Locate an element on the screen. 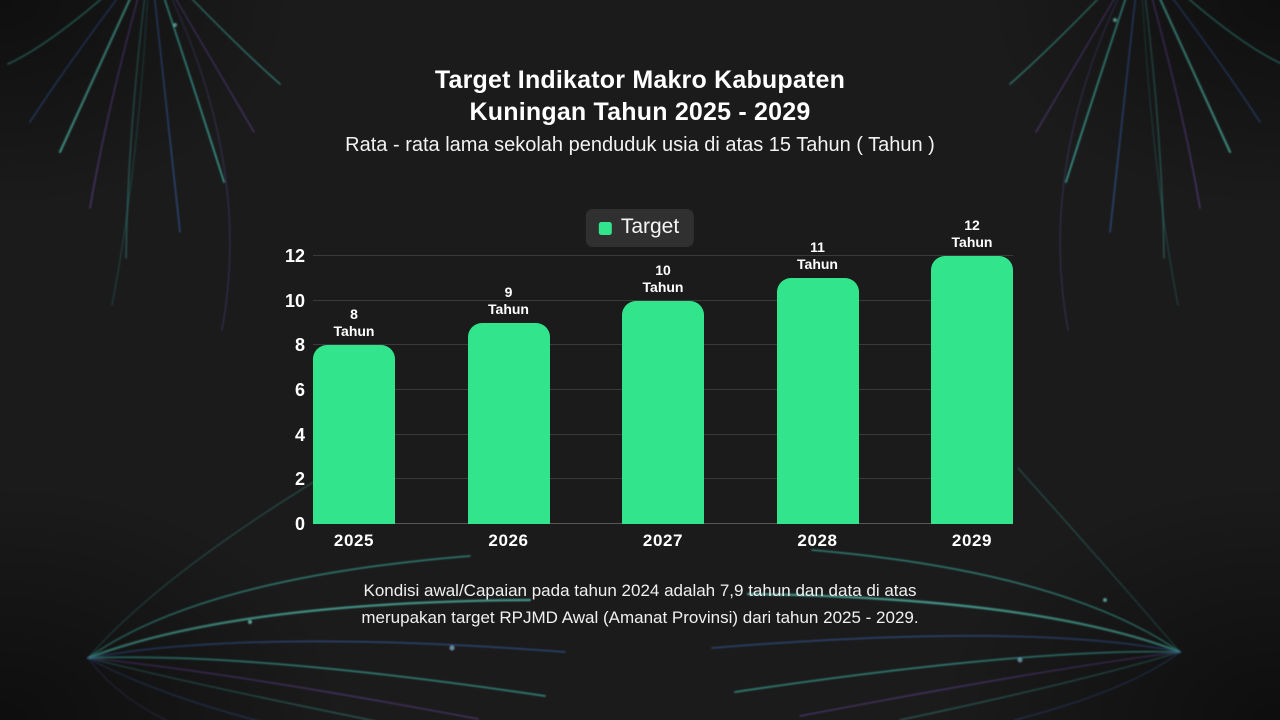 This screenshot has height=720, width=1280. y-tick-label: 12 is located at coordinates (294, 256).